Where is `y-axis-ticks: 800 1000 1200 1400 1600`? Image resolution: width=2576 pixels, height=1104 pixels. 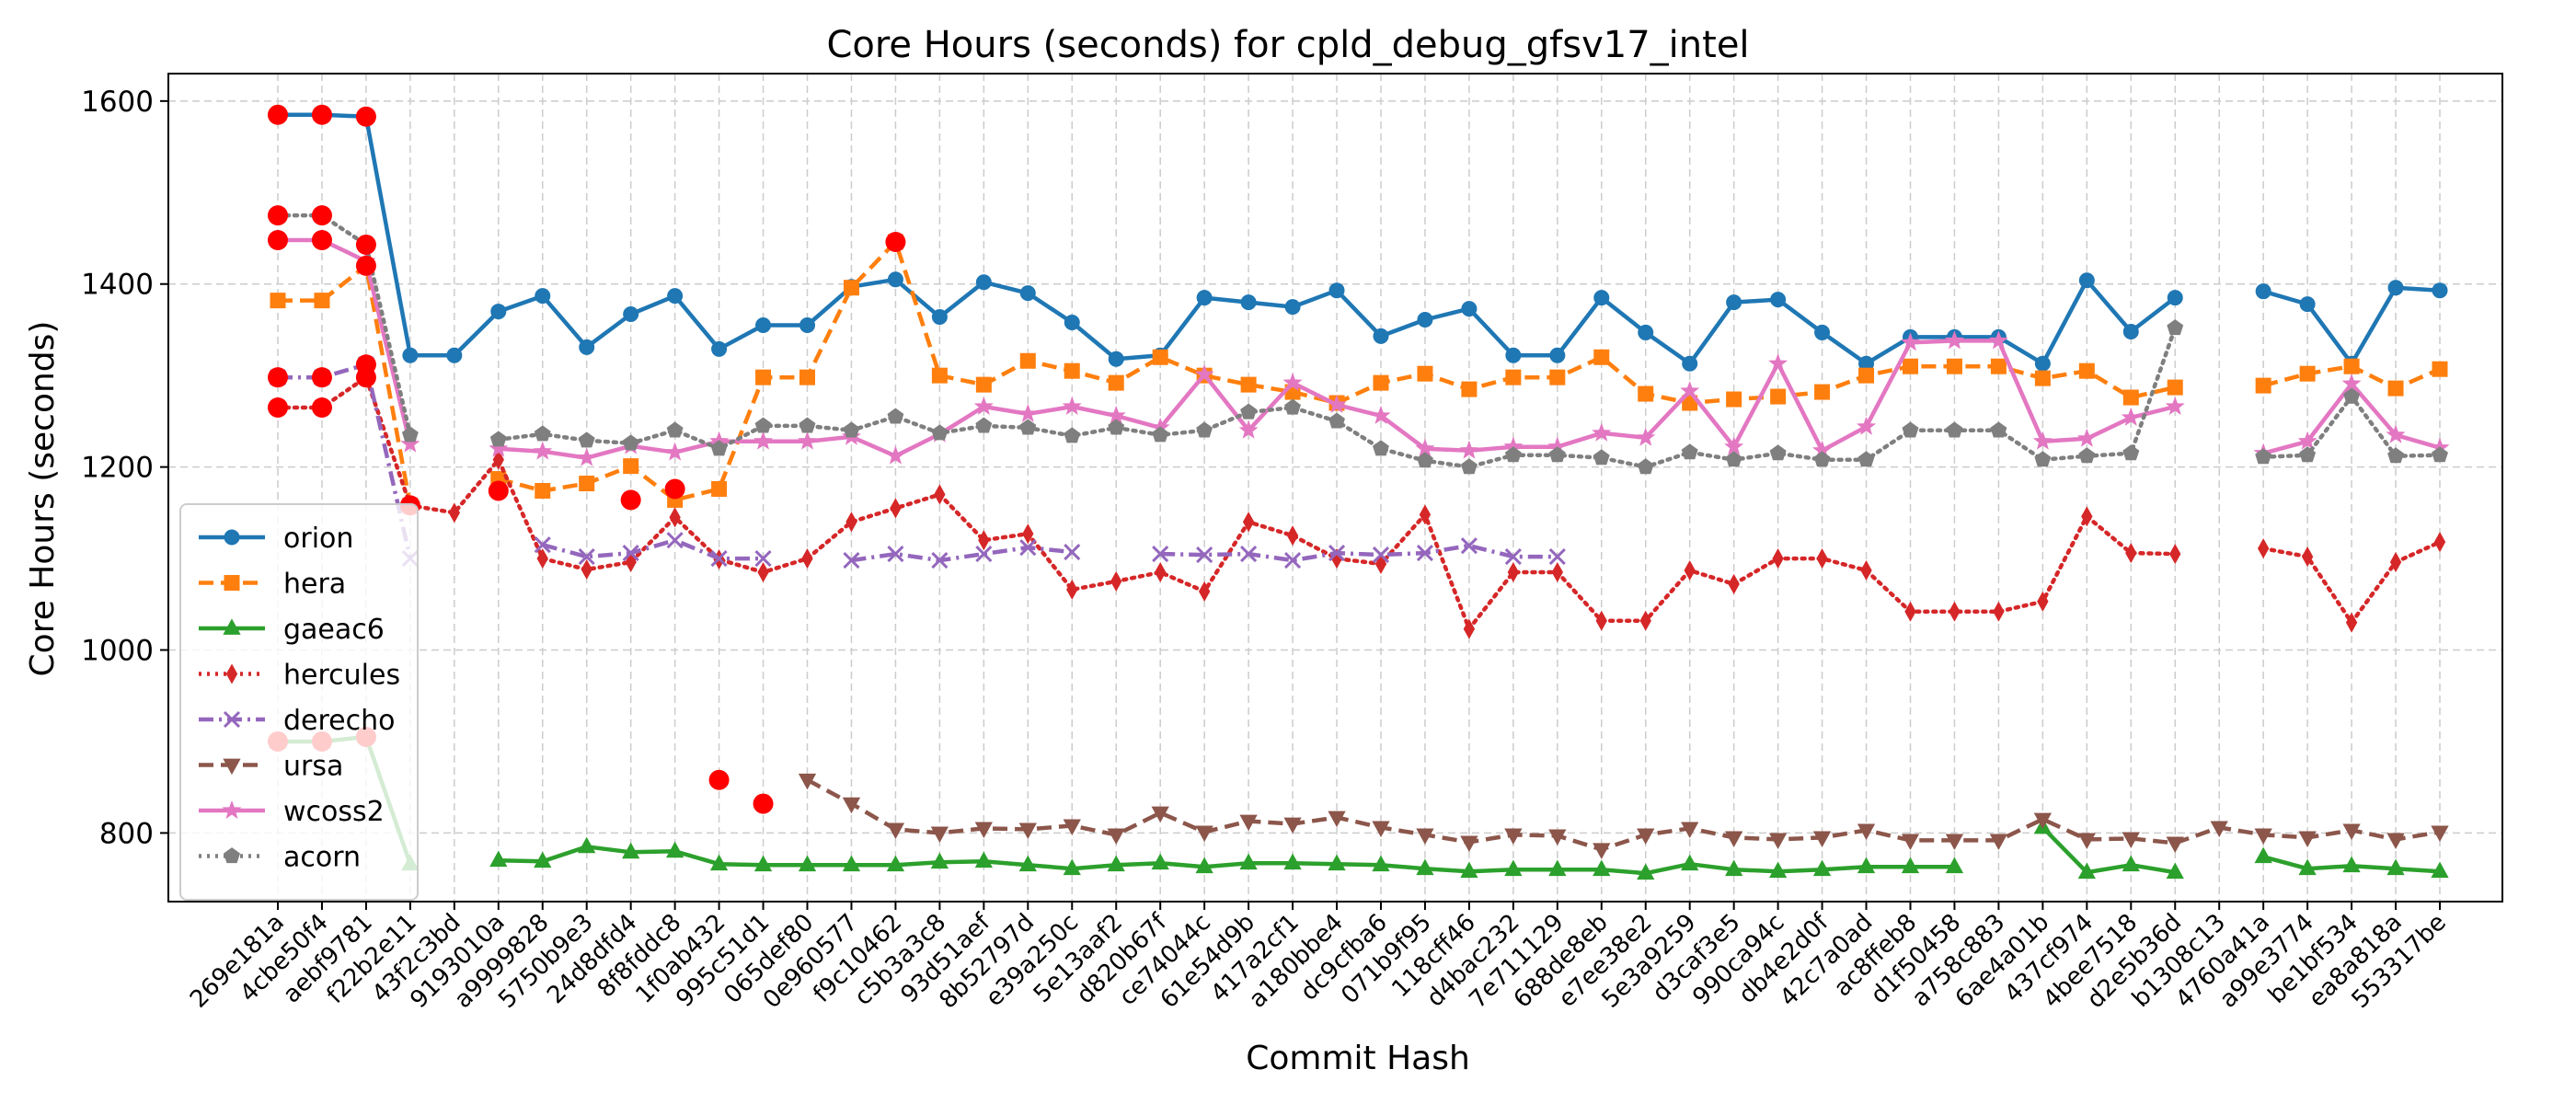
y-axis-ticks: 800 1000 1200 1400 1600 is located at coordinates (124, 468).